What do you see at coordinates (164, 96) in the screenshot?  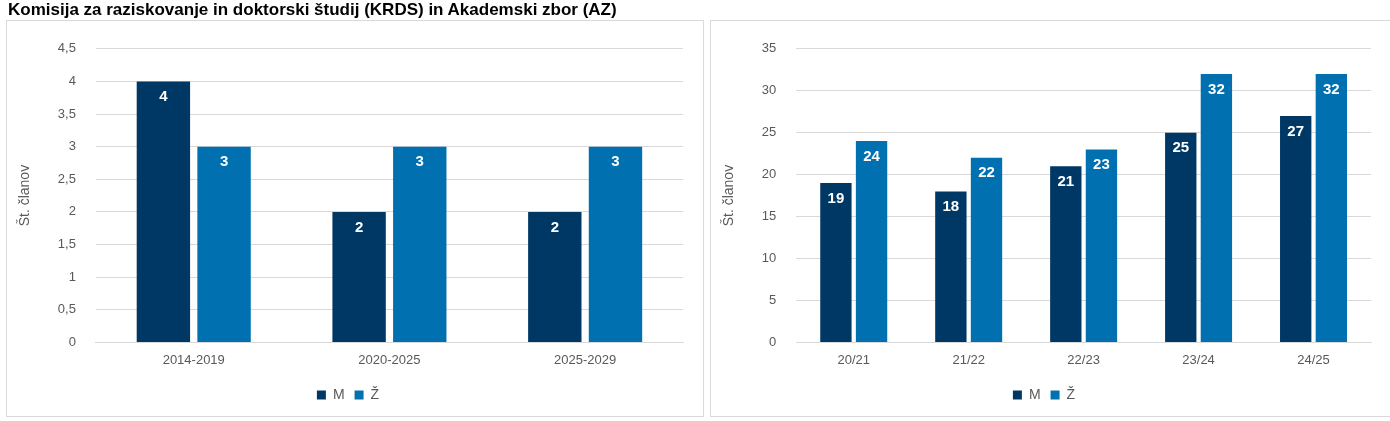 I see `data-label: 4` at bounding box center [164, 96].